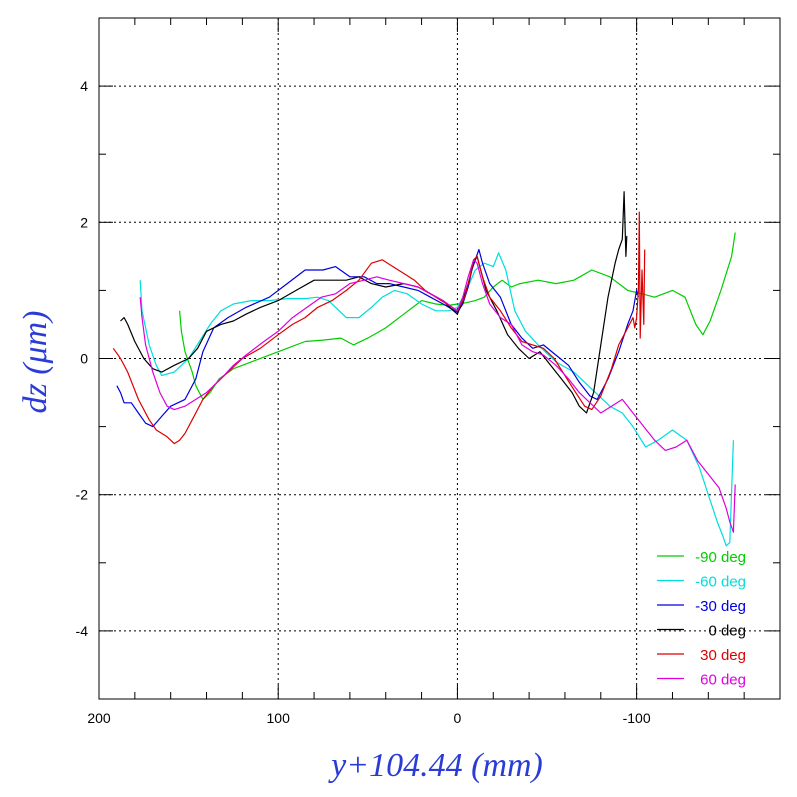  What do you see at coordinates (637, 718) in the screenshot?
I see `x-tick-label: -100` at bounding box center [637, 718].